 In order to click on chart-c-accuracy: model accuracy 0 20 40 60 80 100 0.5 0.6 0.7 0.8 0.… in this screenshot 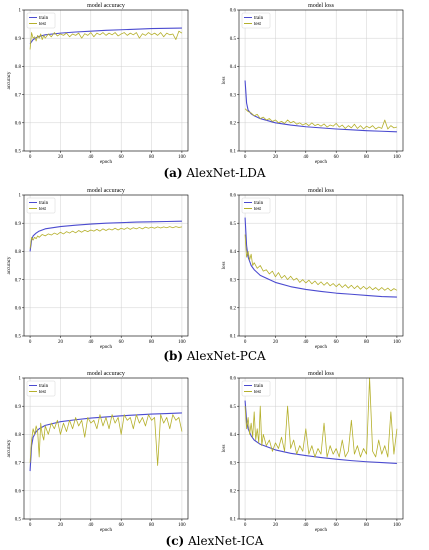, I will do `click(98, 452)`.